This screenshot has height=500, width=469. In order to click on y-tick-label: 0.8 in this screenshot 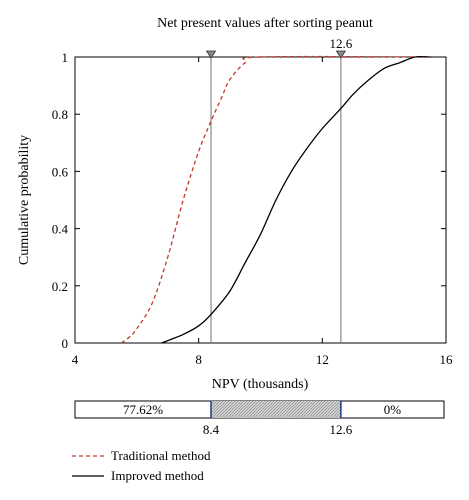, I will do `click(60, 114)`.